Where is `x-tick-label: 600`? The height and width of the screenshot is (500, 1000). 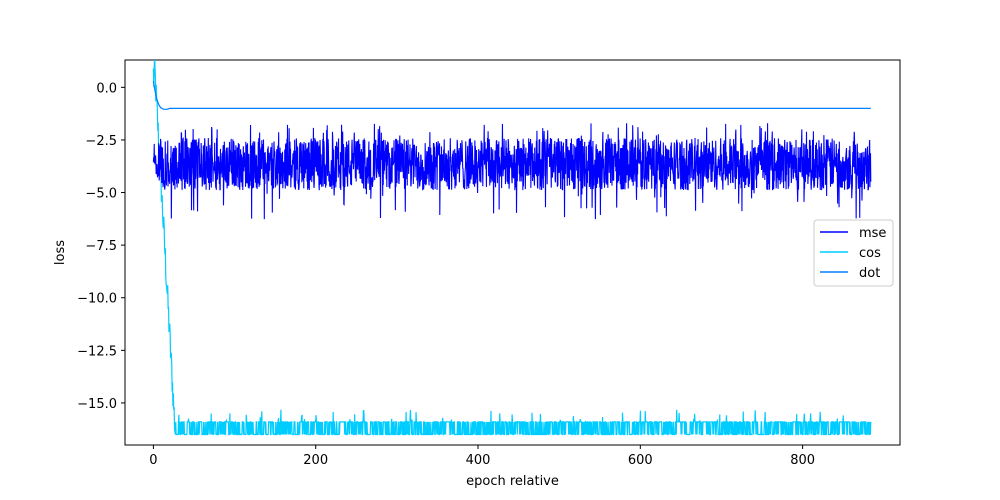
x-tick-label: 600 is located at coordinates (640, 460).